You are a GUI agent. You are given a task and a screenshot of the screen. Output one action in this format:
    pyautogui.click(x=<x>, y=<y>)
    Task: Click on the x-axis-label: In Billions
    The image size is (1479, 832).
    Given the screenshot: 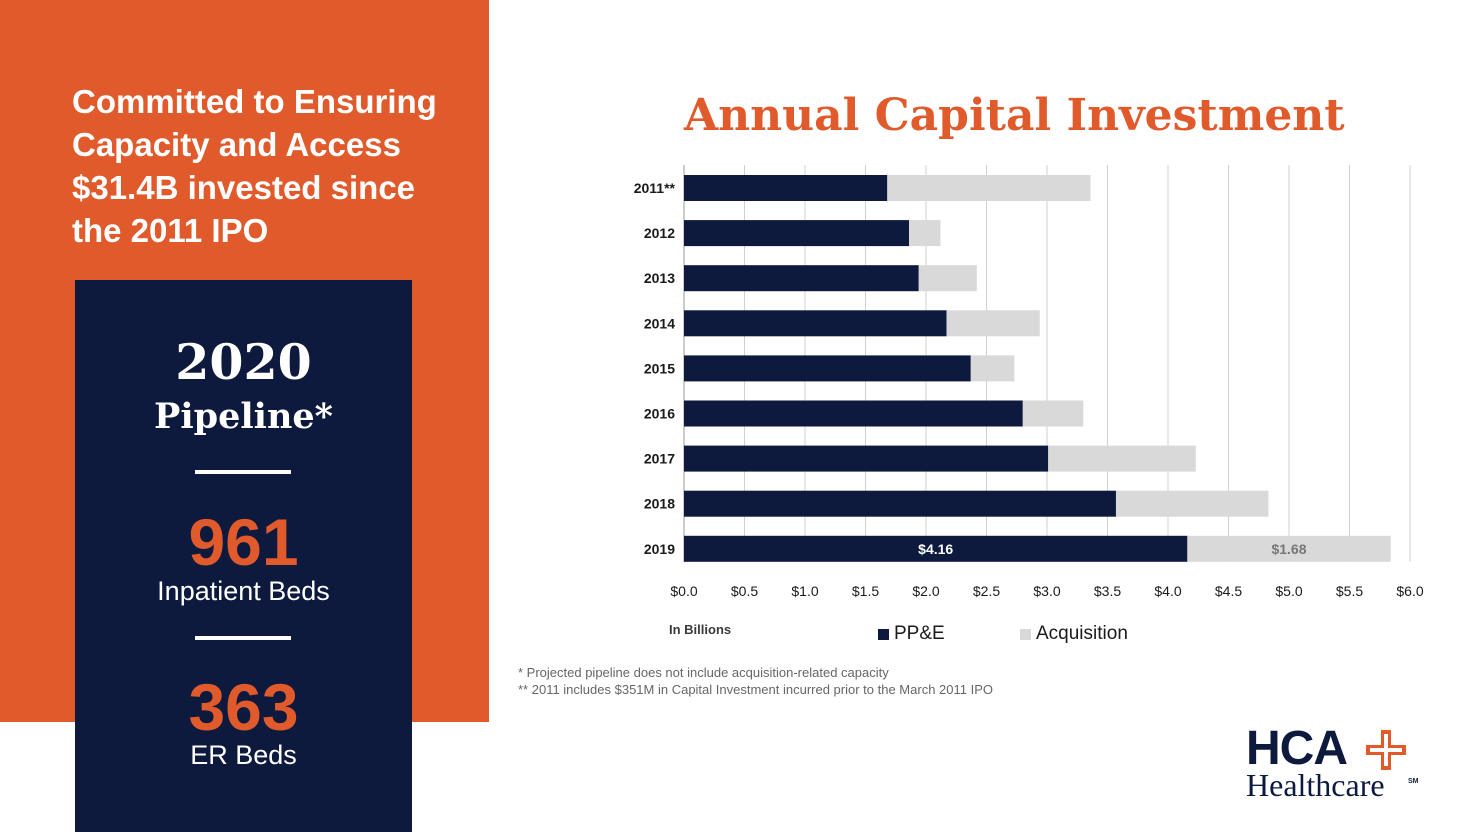 What is the action you would take?
    pyautogui.click(x=700, y=629)
    